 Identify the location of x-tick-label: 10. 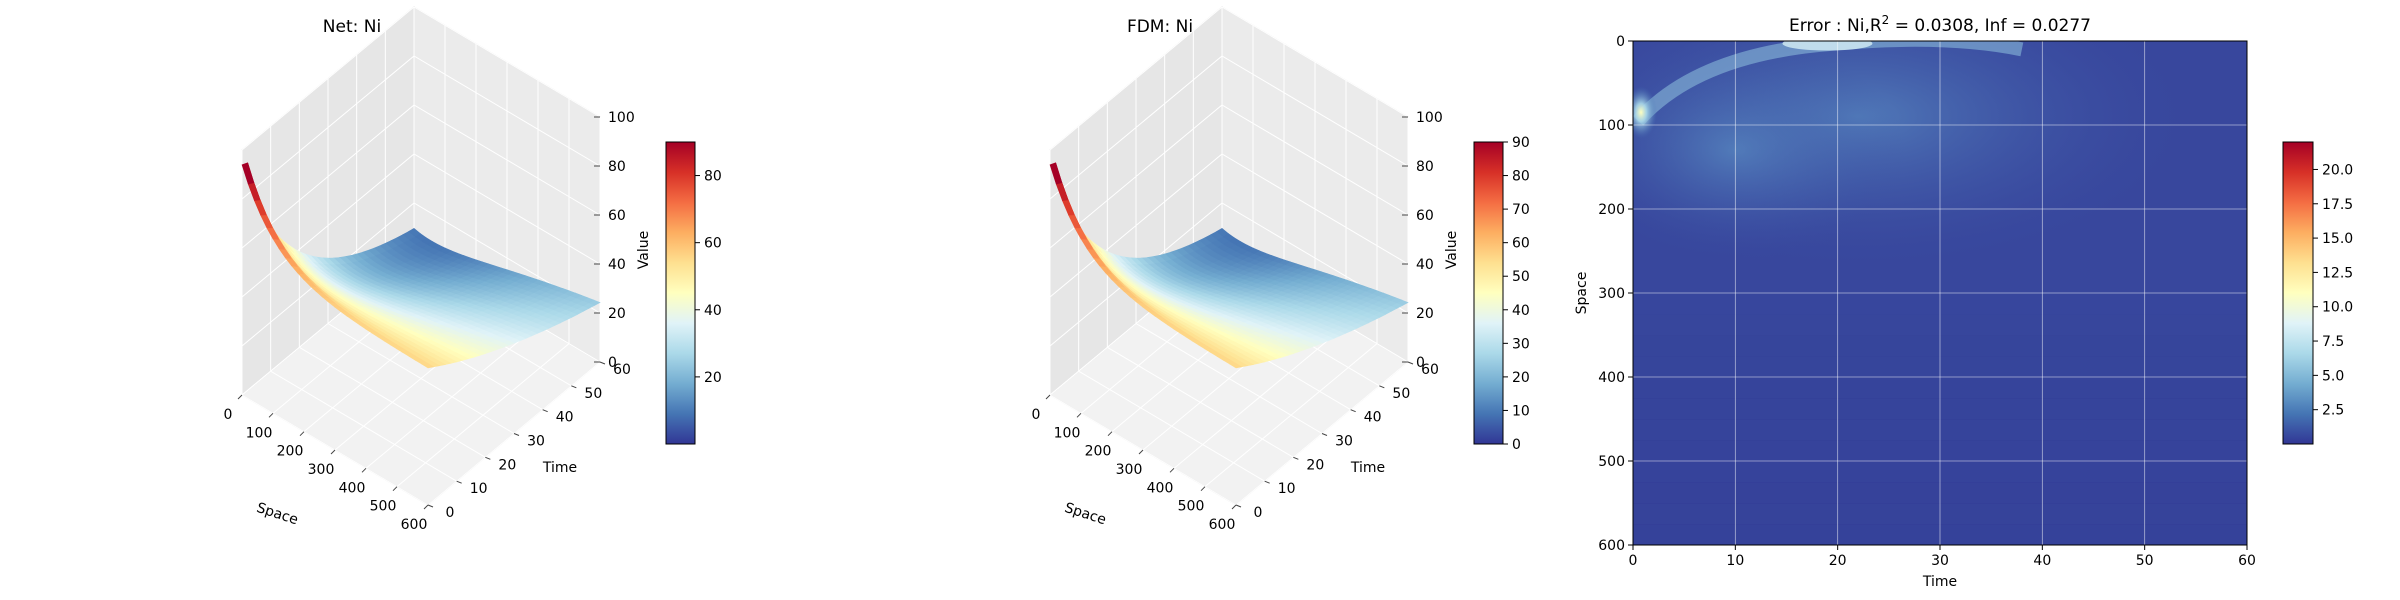
(1735, 561).